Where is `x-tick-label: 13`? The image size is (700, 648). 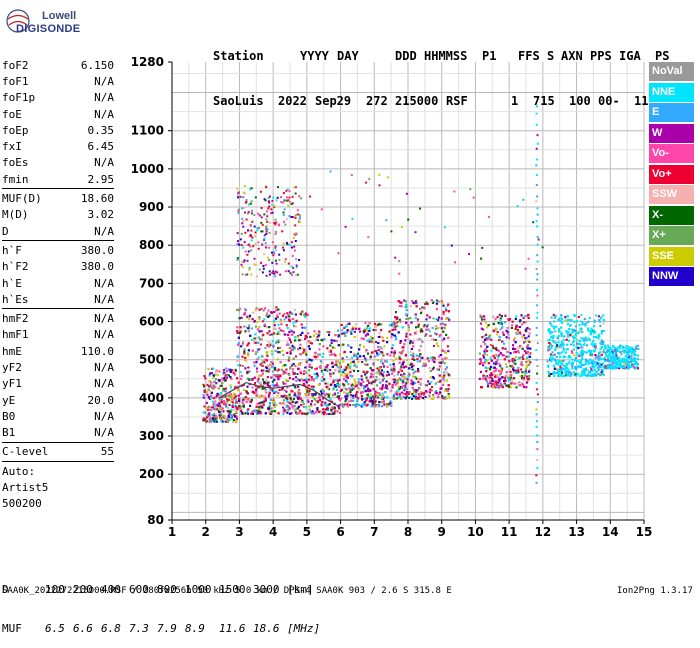 x-tick-label: 13 is located at coordinates (576, 532).